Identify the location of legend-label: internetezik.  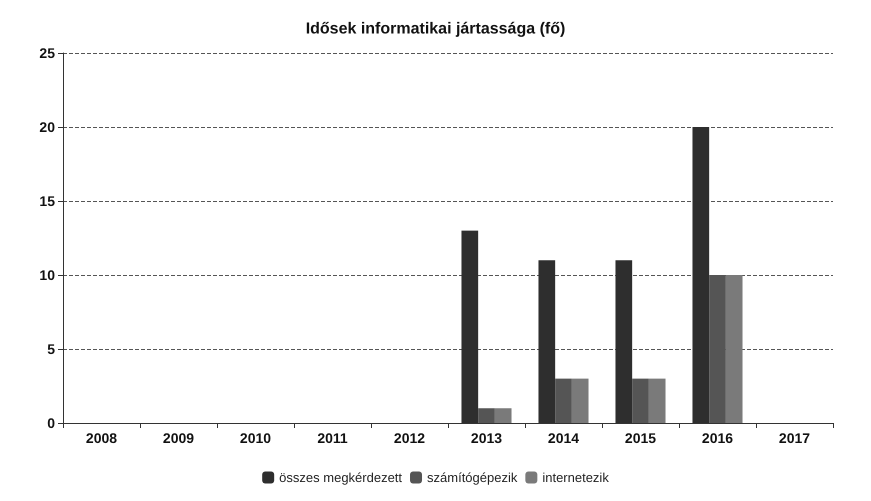
(576, 477).